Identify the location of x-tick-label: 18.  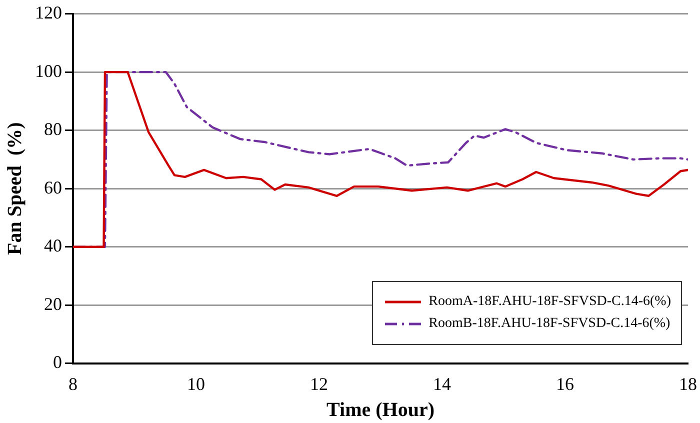
(688, 384).